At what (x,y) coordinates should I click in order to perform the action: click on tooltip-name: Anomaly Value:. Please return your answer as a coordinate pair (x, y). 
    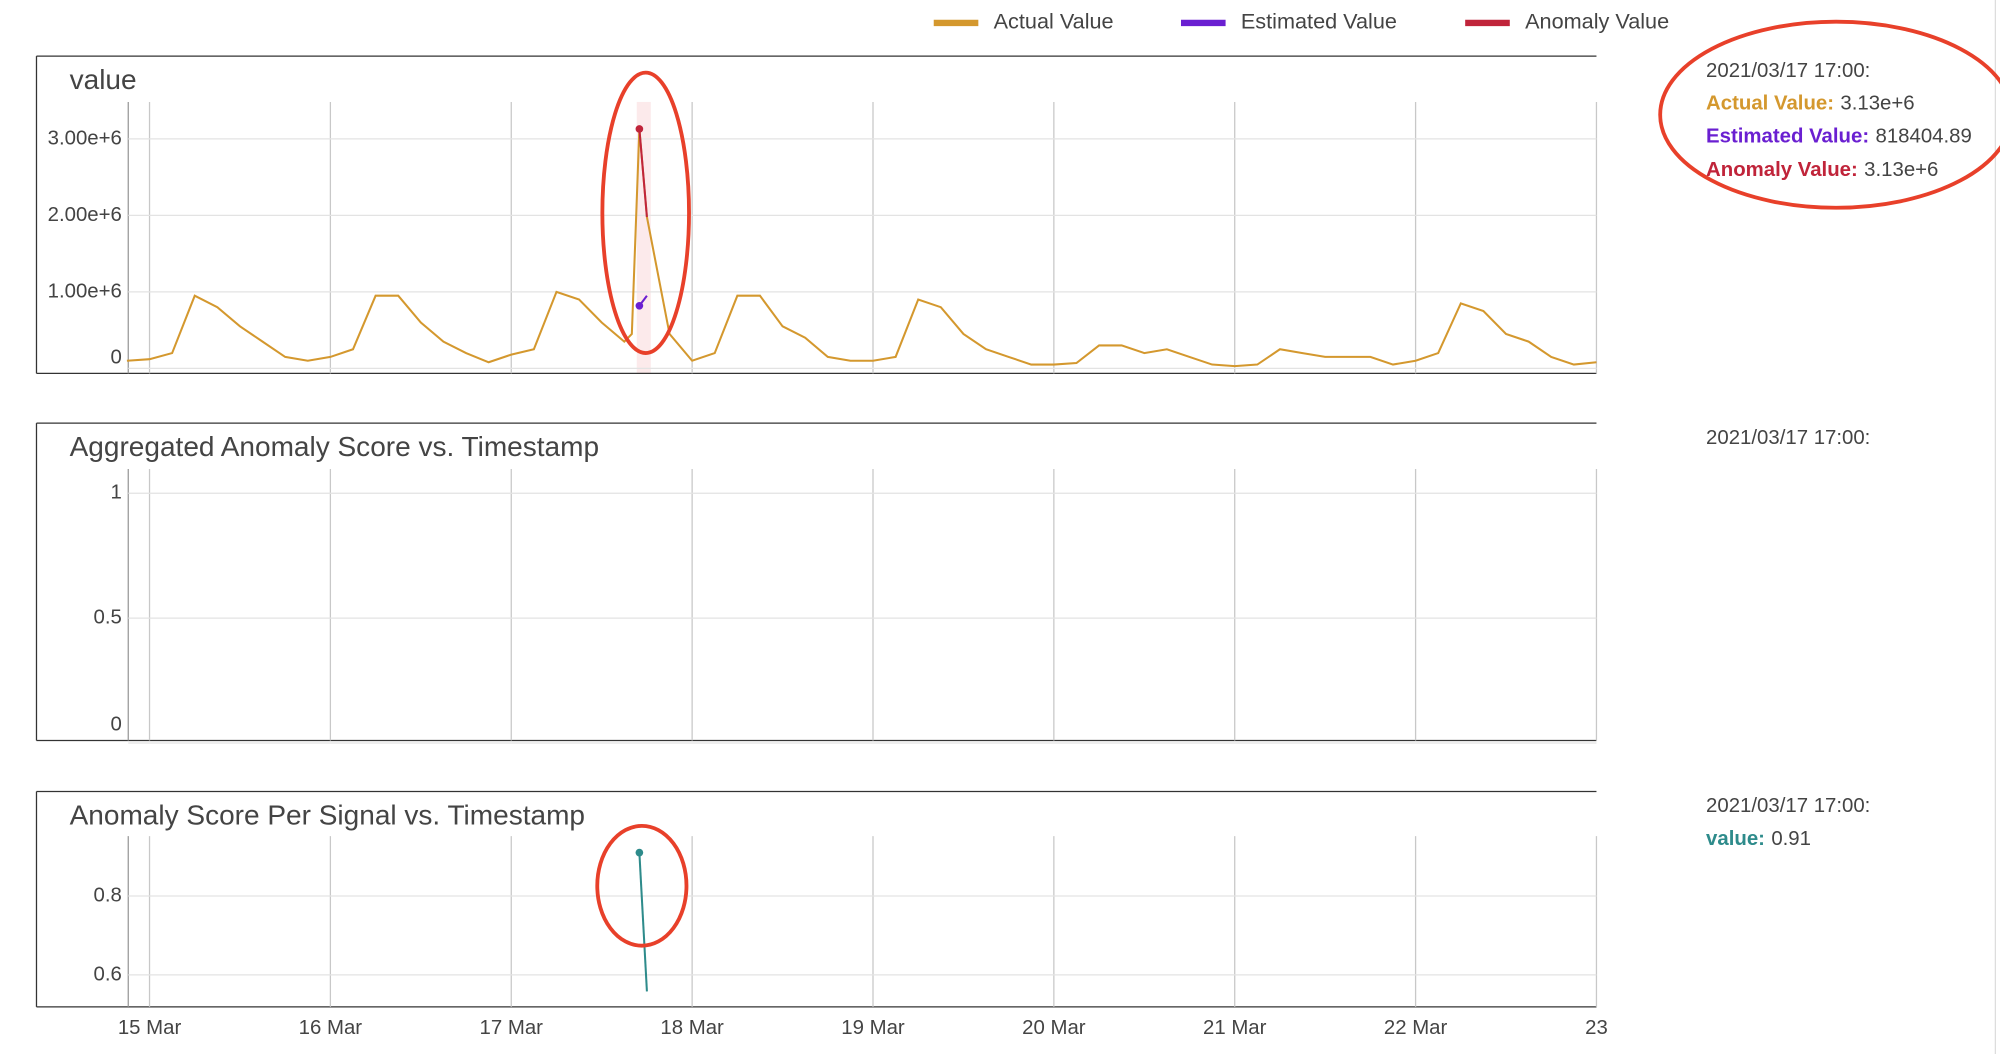
    Looking at the image, I should click on (1782, 170).